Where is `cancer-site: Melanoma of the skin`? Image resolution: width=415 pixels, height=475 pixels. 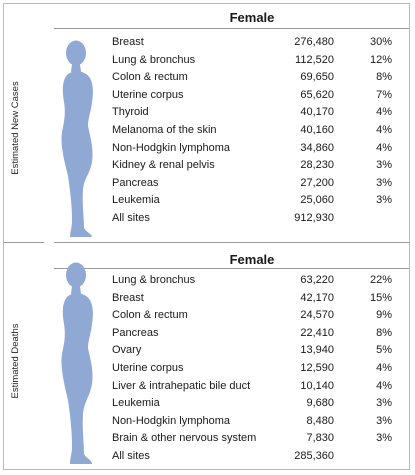
cancer-site: Melanoma of the skin is located at coordinates (164, 129).